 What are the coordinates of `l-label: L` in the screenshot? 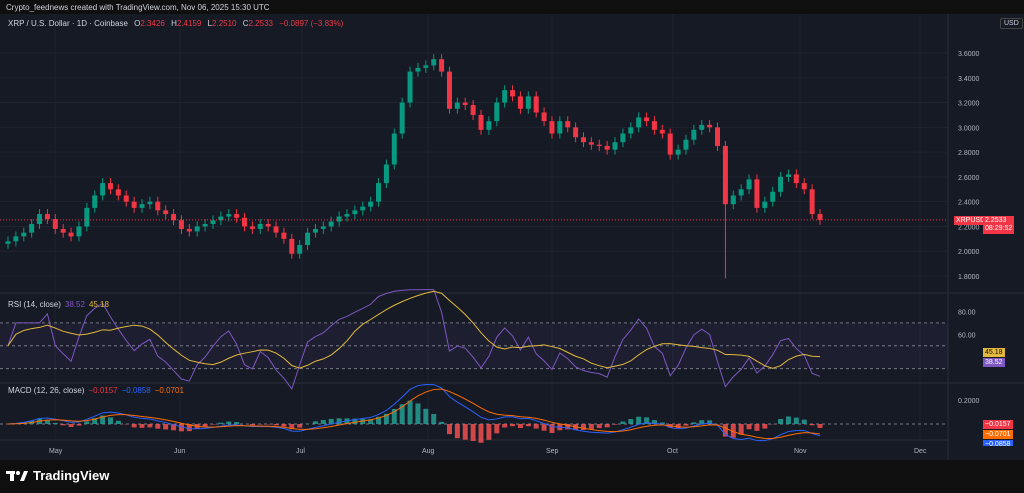 It's located at (210, 23).